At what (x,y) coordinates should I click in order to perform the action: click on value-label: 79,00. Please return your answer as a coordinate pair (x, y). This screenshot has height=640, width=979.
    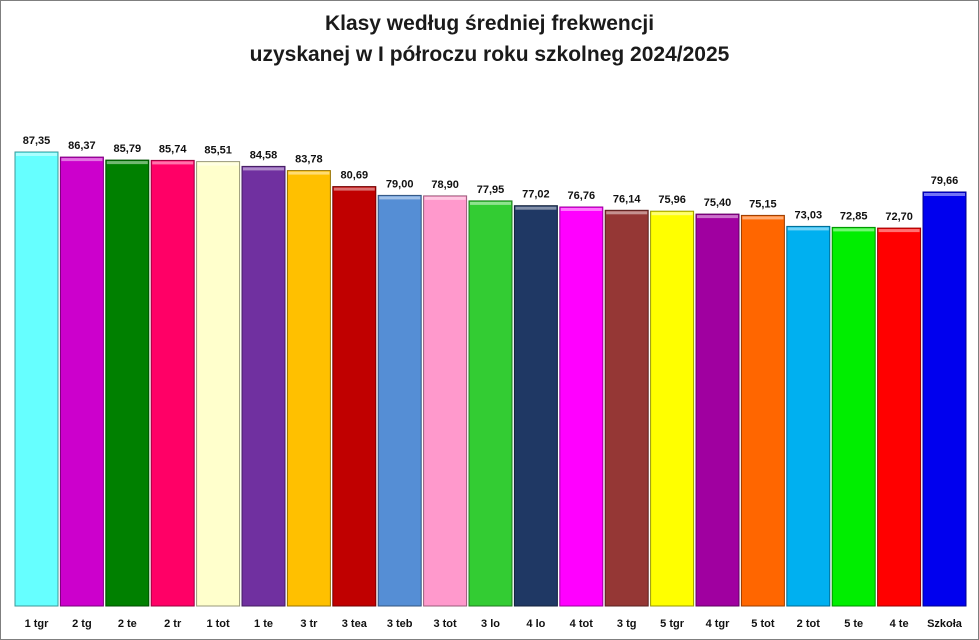
    Looking at the image, I should click on (400, 184).